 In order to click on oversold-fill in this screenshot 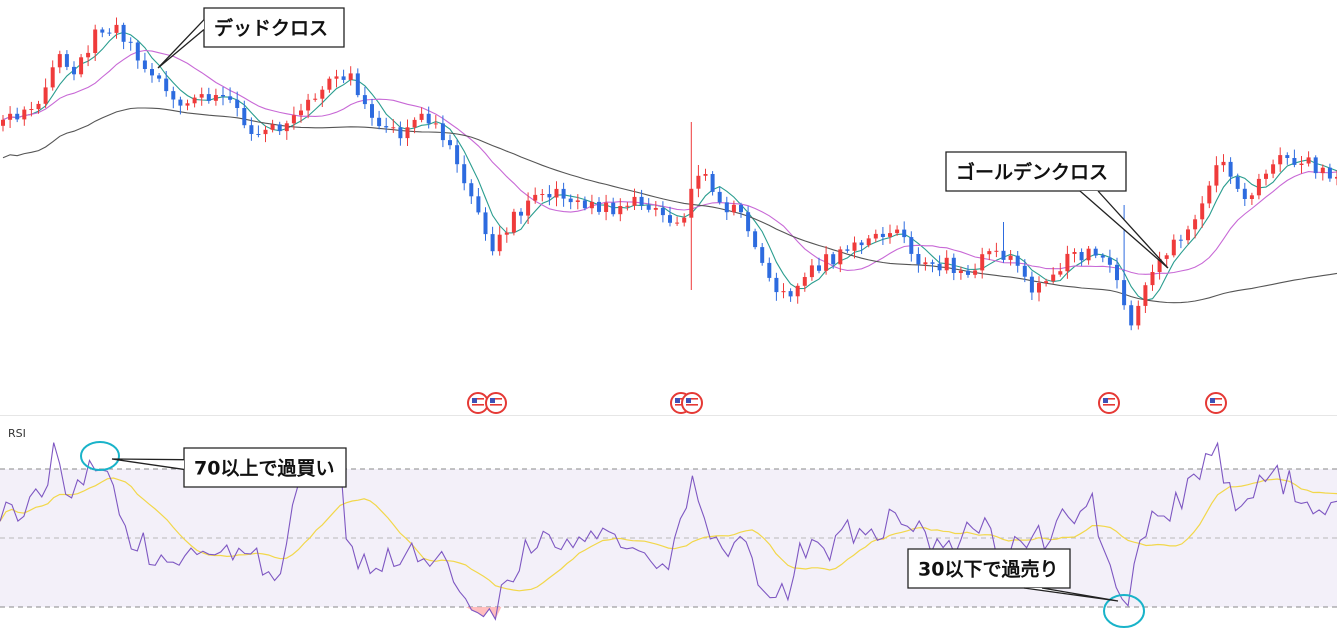, I will do `click(480, 613)`.